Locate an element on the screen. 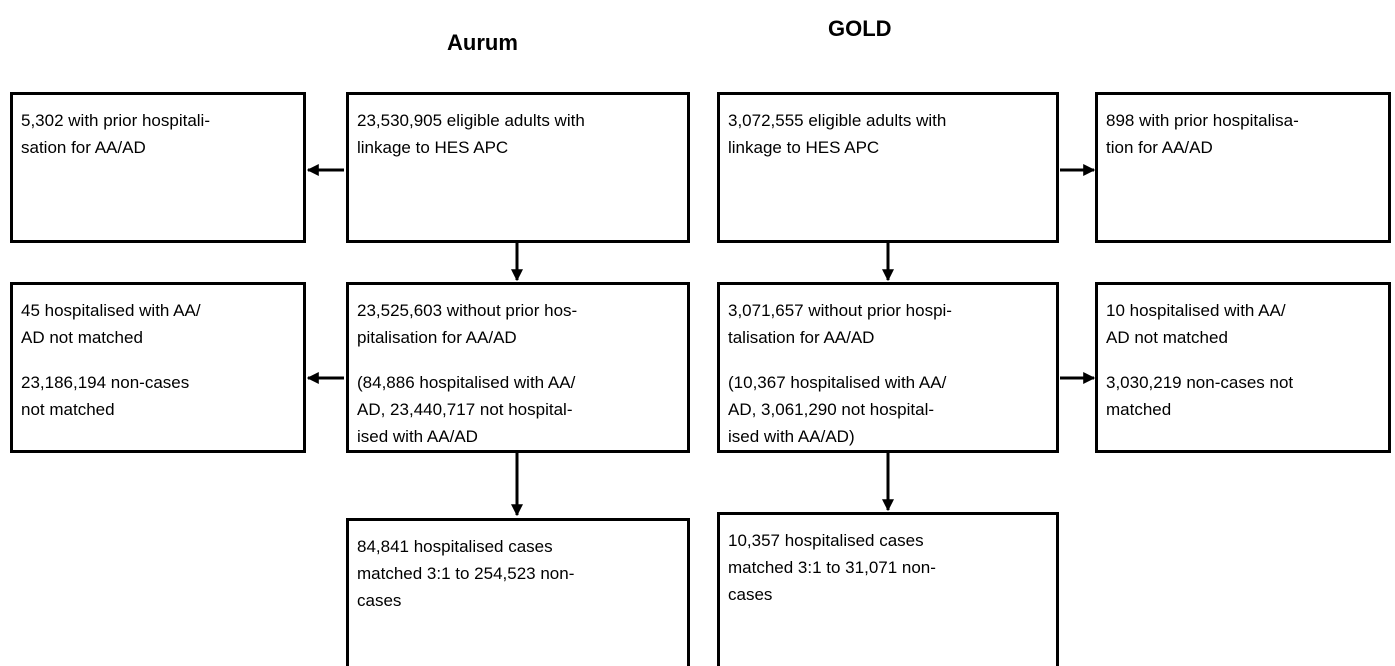  paragraph: 45 hospitalised with AA/AD not matched is located at coordinates (158, 324).